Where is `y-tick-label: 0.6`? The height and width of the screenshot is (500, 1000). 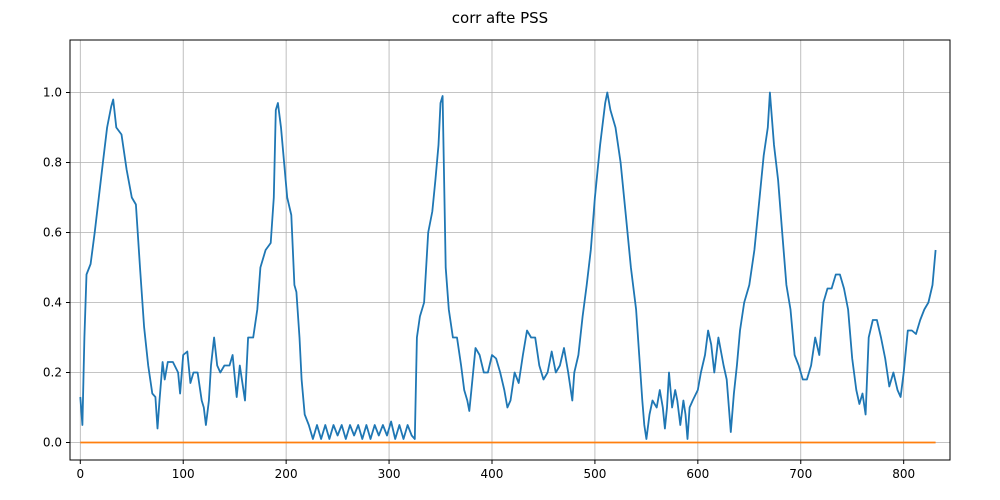 y-tick-label: 0.6 is located at coordinates (52, 233).